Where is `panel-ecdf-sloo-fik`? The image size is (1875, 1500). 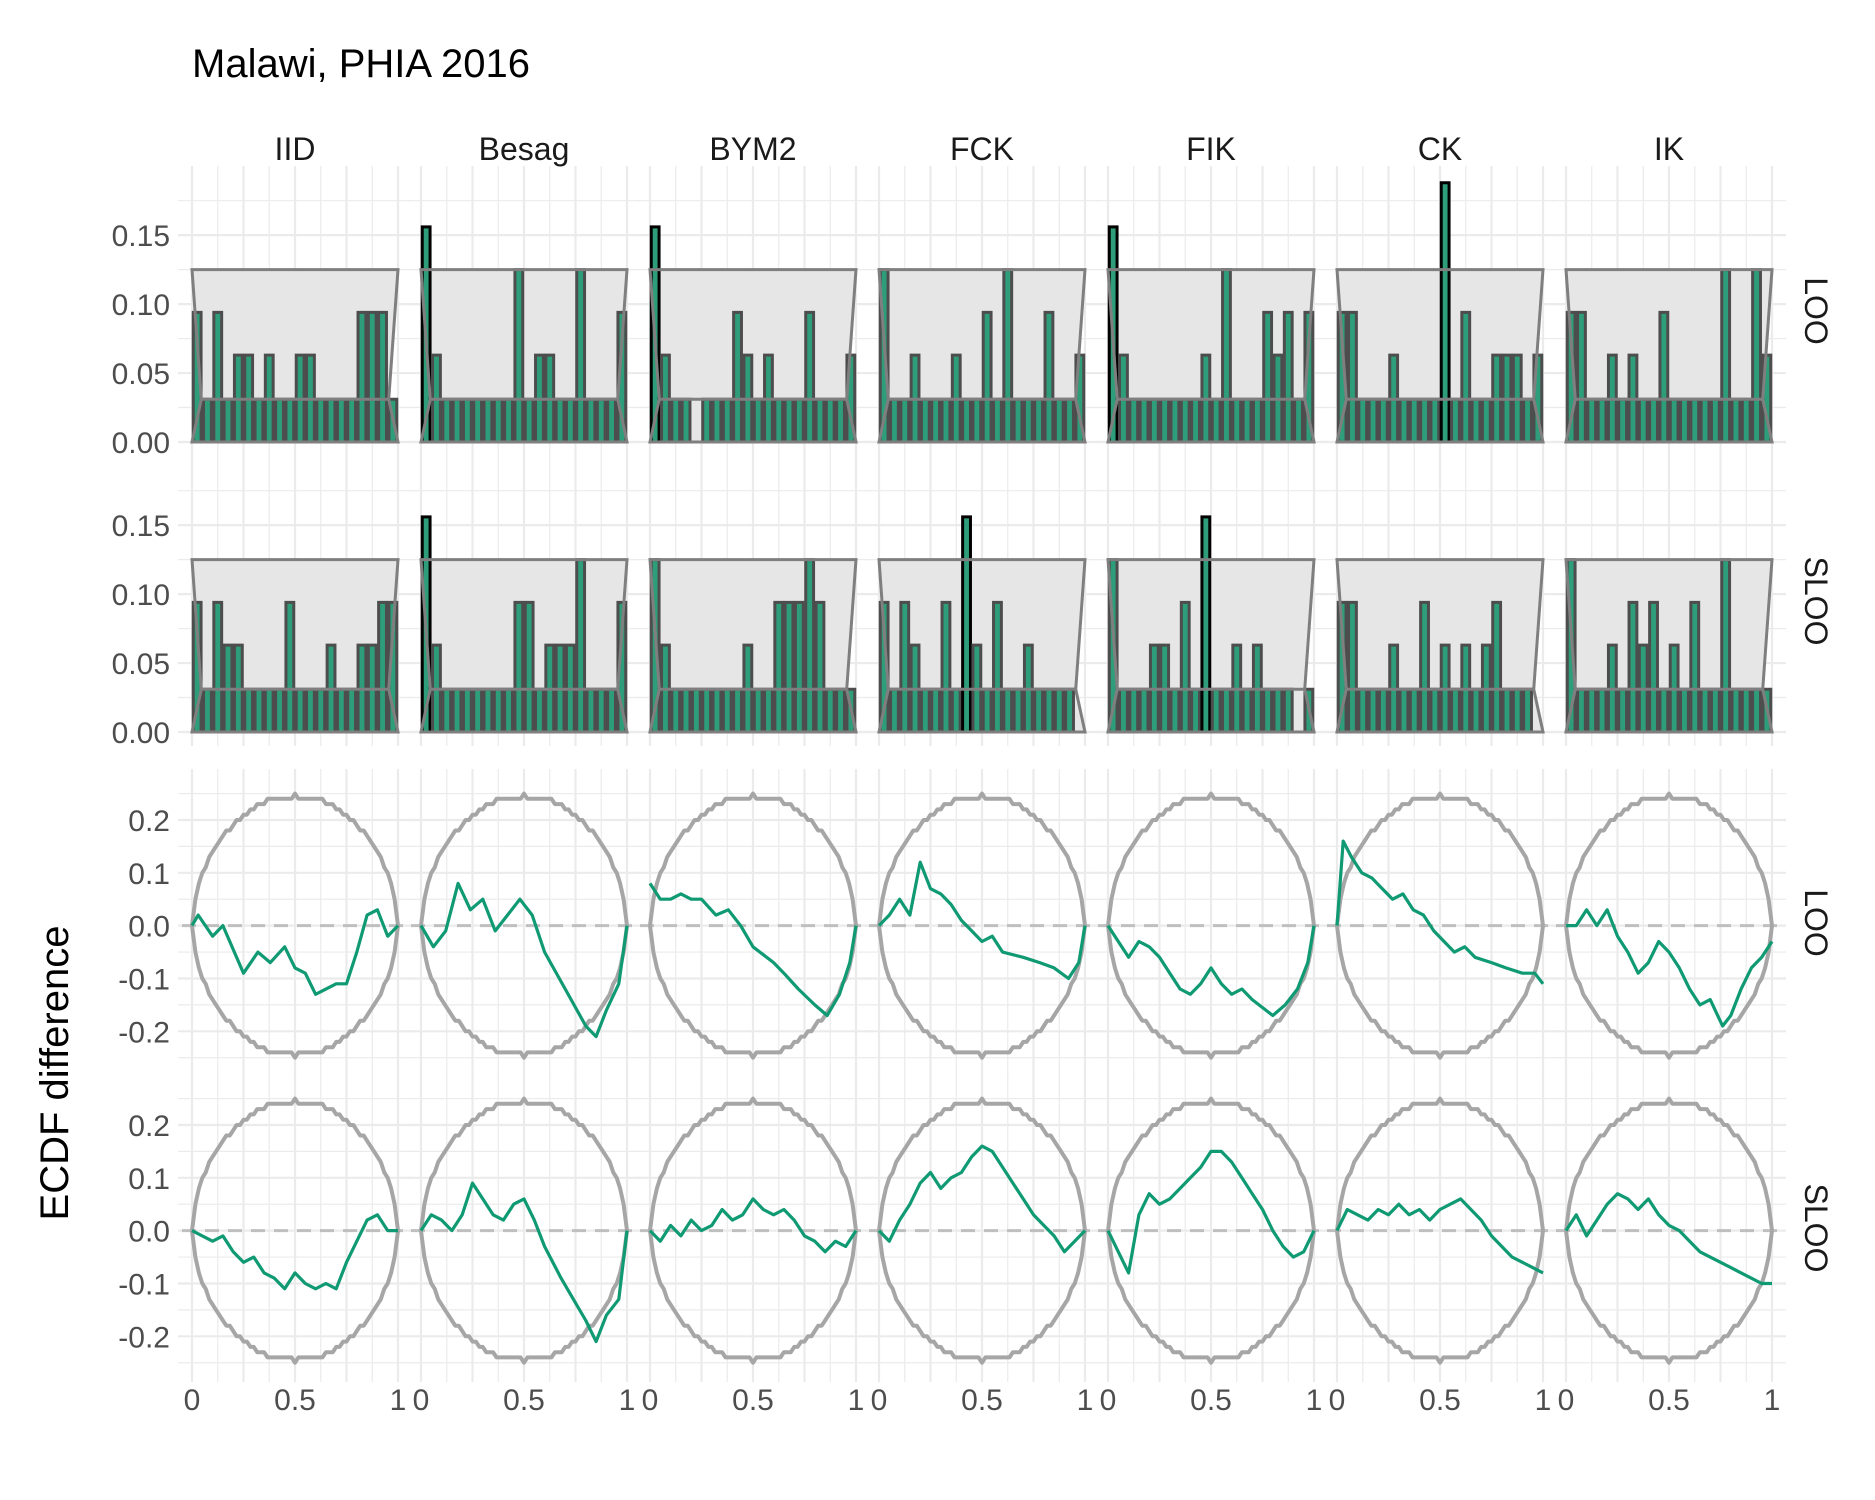
panel-ecdf-sloo-fik is located at coordinates (1211, 1228).